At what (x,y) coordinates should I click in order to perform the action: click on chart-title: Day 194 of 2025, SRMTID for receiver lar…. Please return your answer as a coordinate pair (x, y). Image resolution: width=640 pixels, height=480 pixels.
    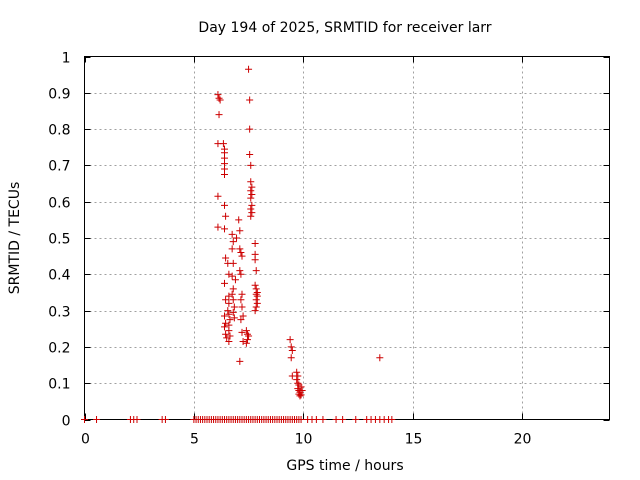
    Looking at the image, I should click on (344, 28).